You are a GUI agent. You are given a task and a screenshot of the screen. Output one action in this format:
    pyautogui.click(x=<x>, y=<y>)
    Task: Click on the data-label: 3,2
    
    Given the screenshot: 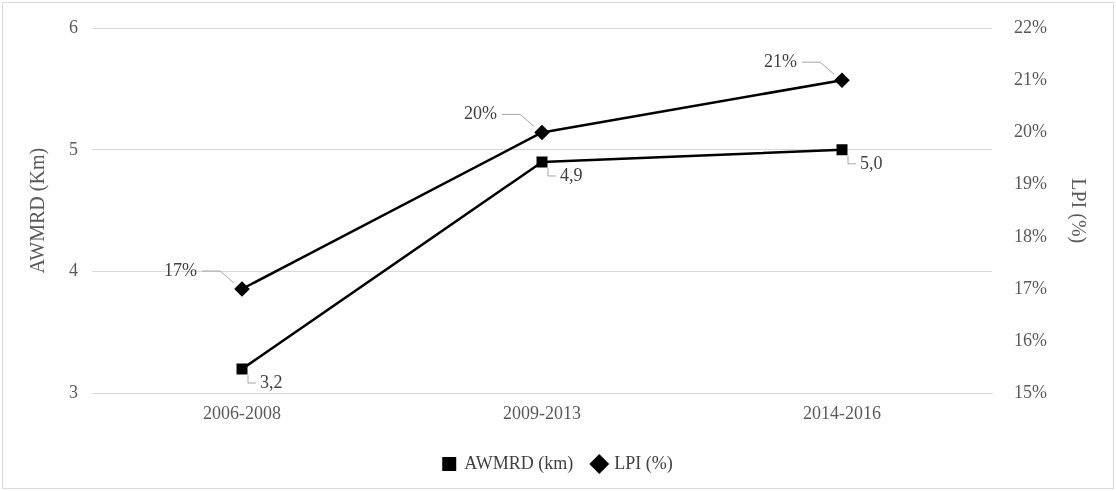 What is the action you would take?
    pyautogui.click(x=271, y=381)
    